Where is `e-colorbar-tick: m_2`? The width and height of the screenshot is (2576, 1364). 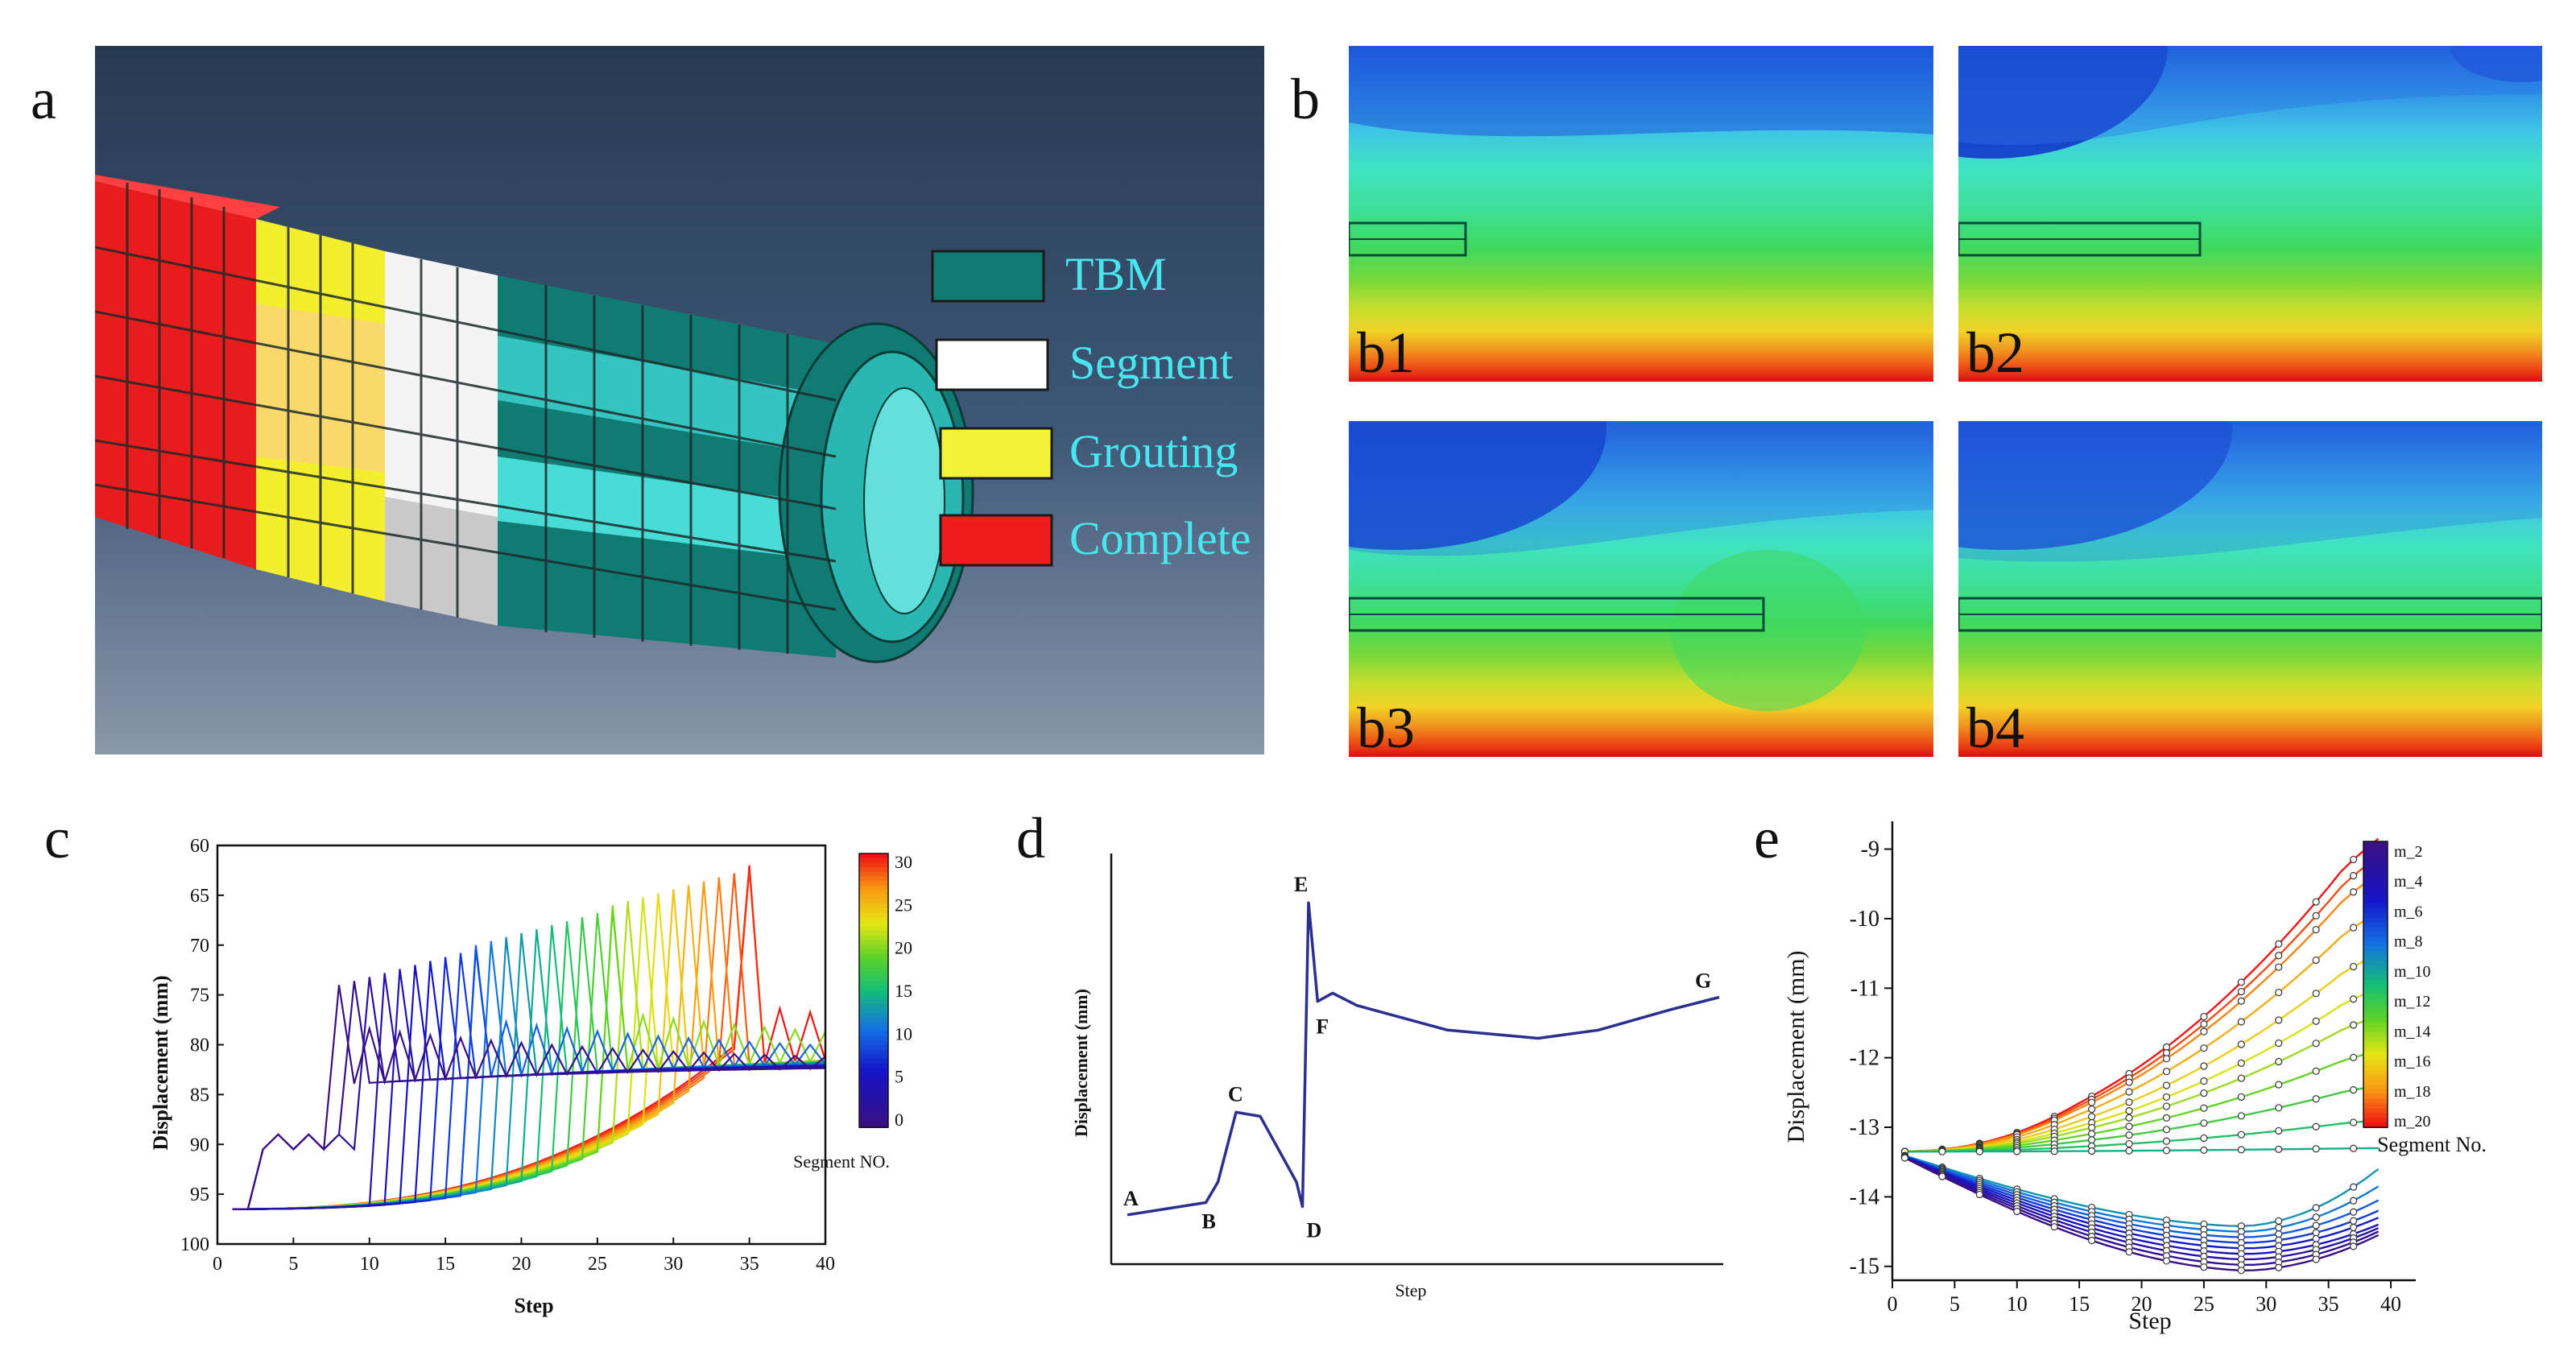 e-colorbar-tick: m_2 is located at coordinates (2409, 852).